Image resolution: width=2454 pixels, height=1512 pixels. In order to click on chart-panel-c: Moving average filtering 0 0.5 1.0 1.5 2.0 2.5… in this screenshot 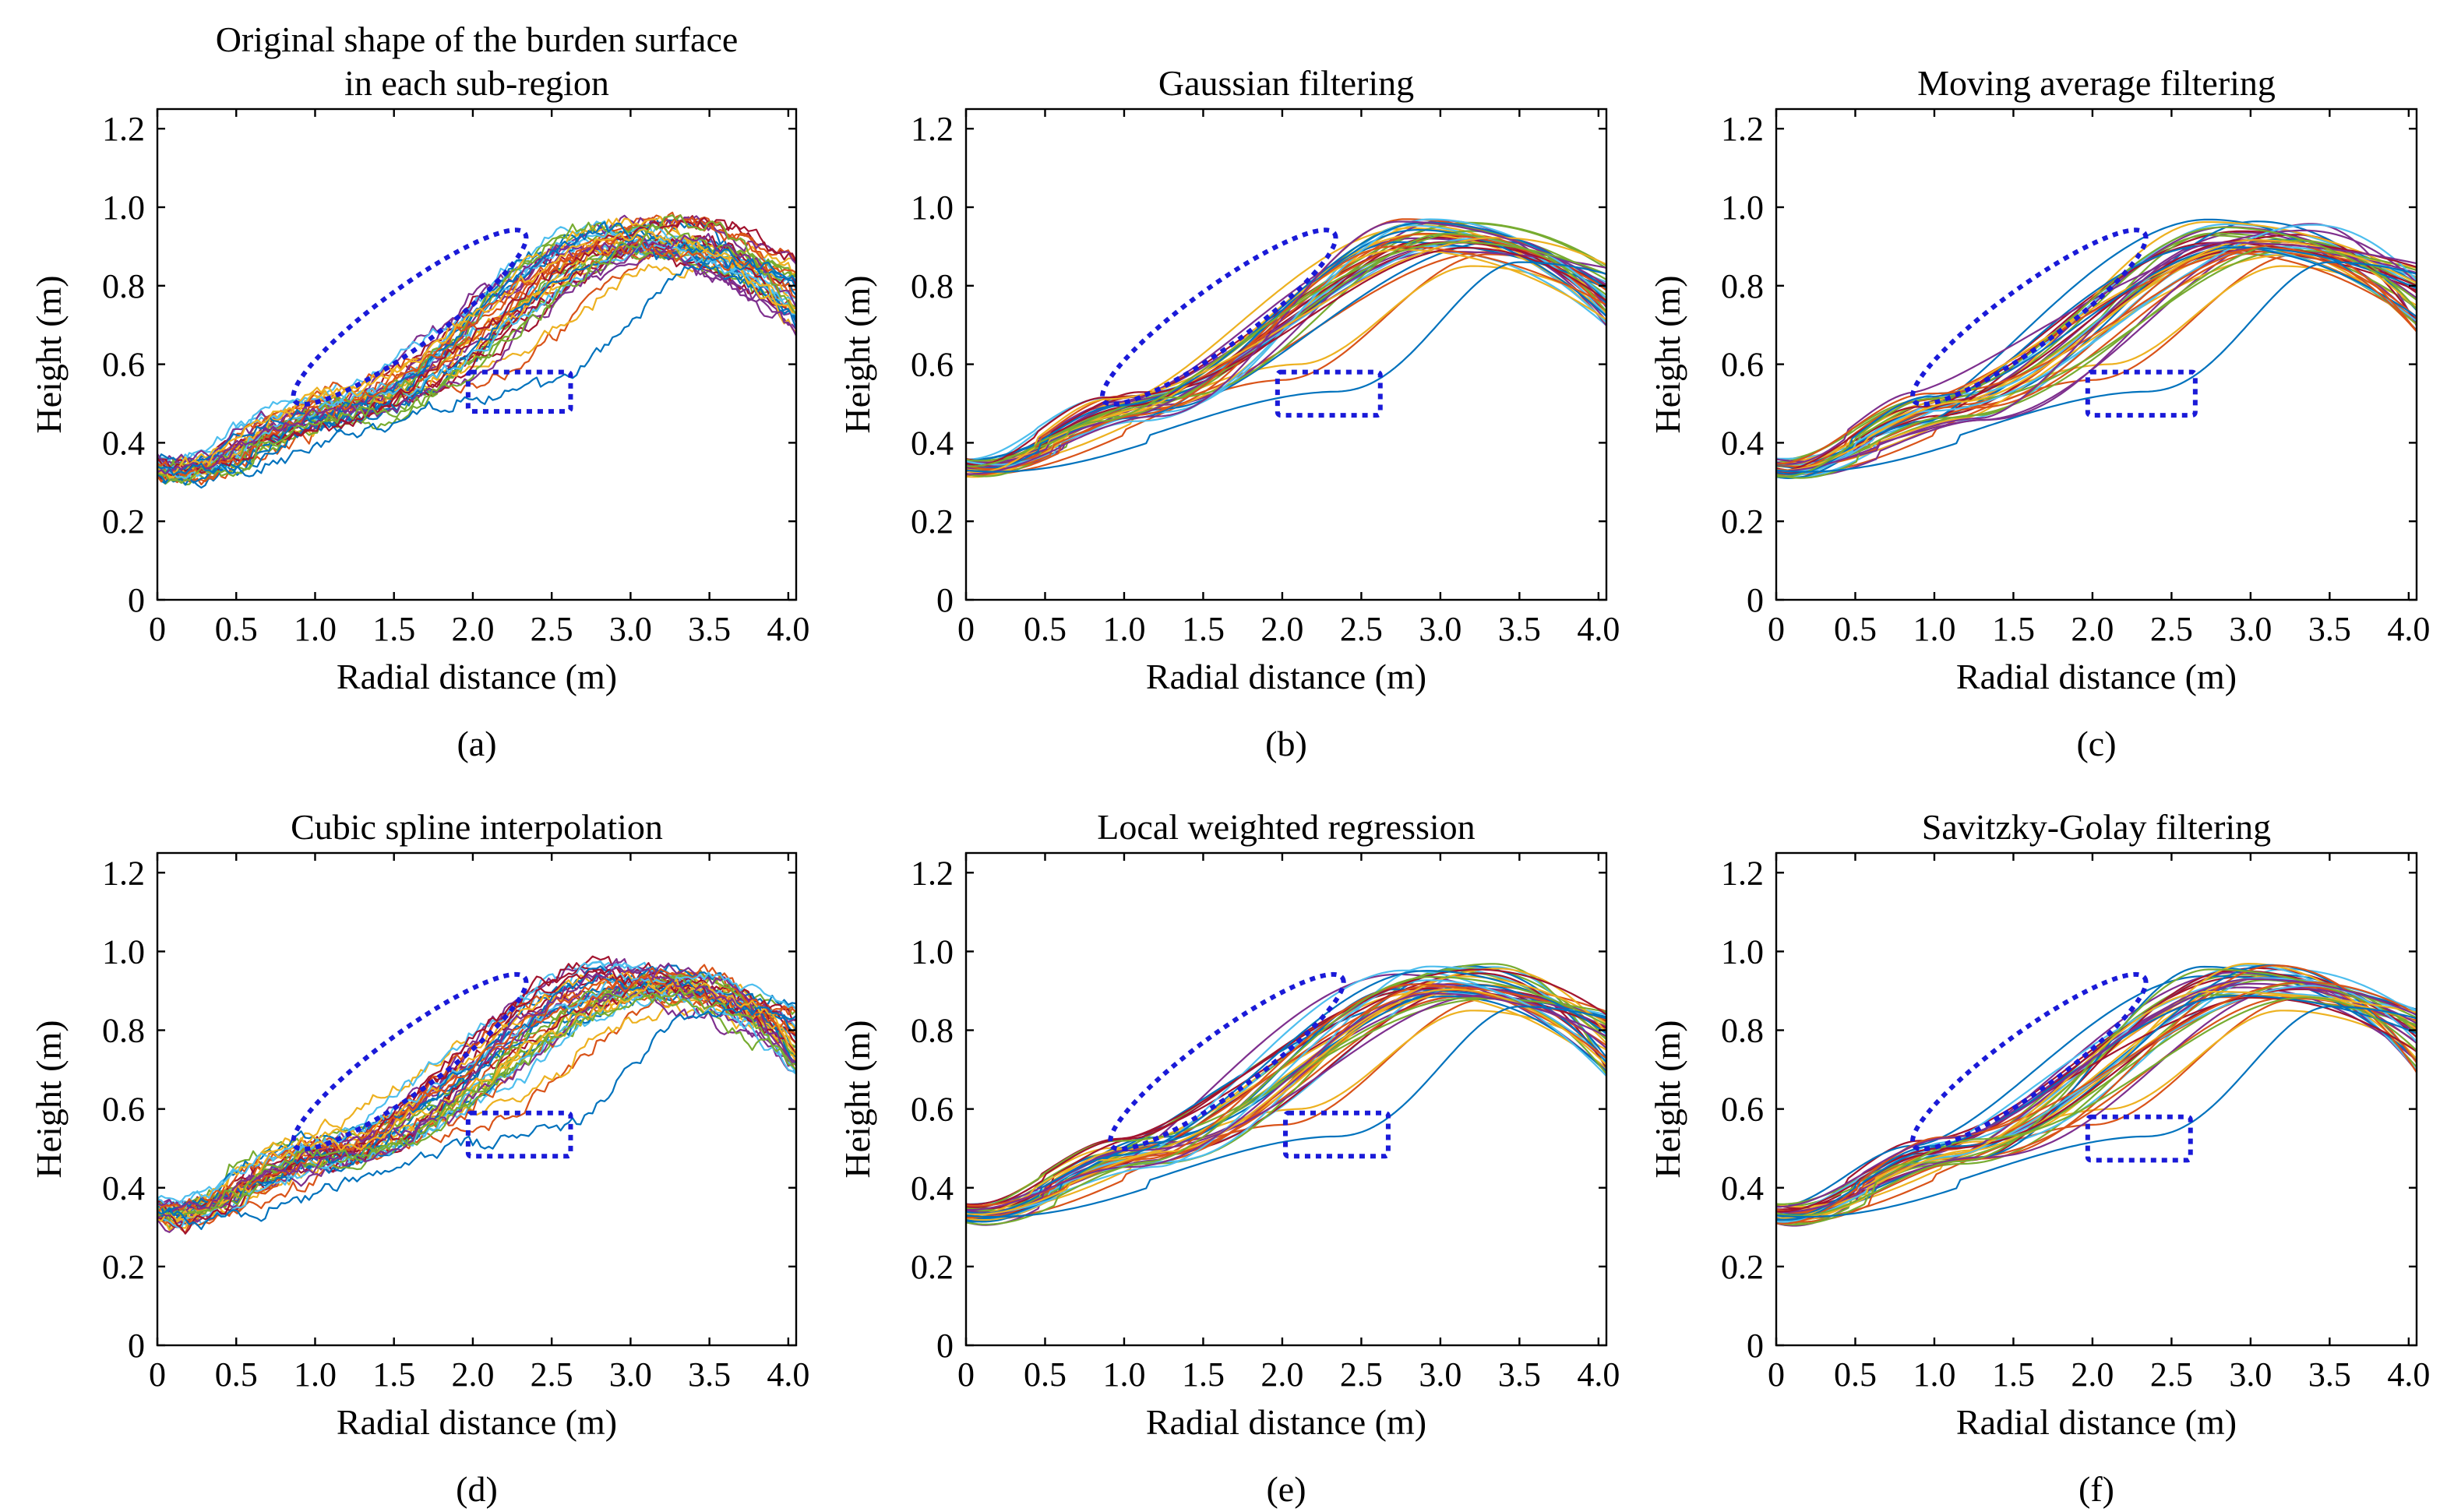, I will do `click(2039, 413)`.